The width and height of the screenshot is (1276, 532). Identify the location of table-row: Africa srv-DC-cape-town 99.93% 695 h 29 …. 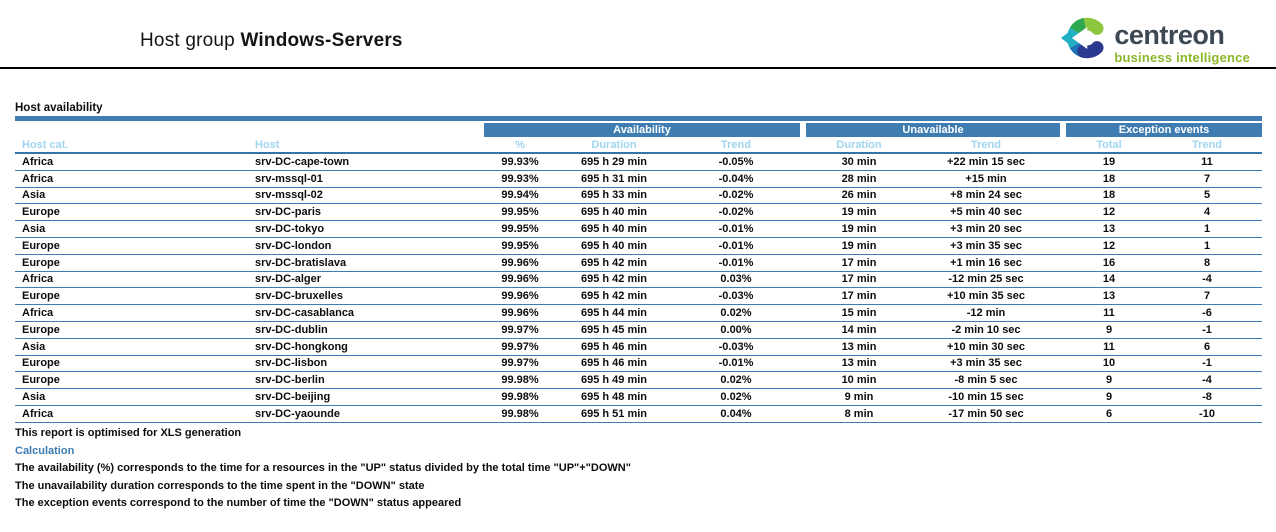
(638, 162).